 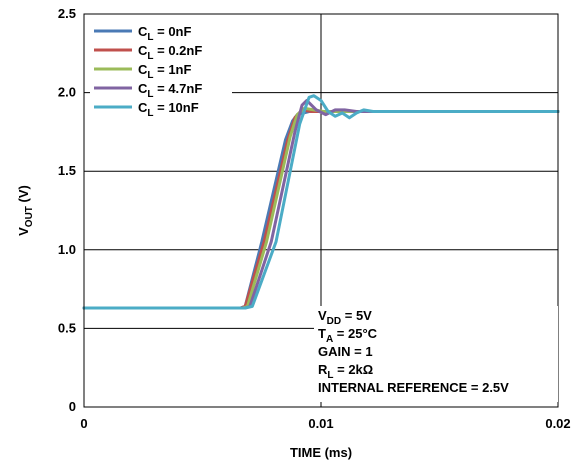 I want to click on y-tick-label: 0.5, so click(x=67, y=327).